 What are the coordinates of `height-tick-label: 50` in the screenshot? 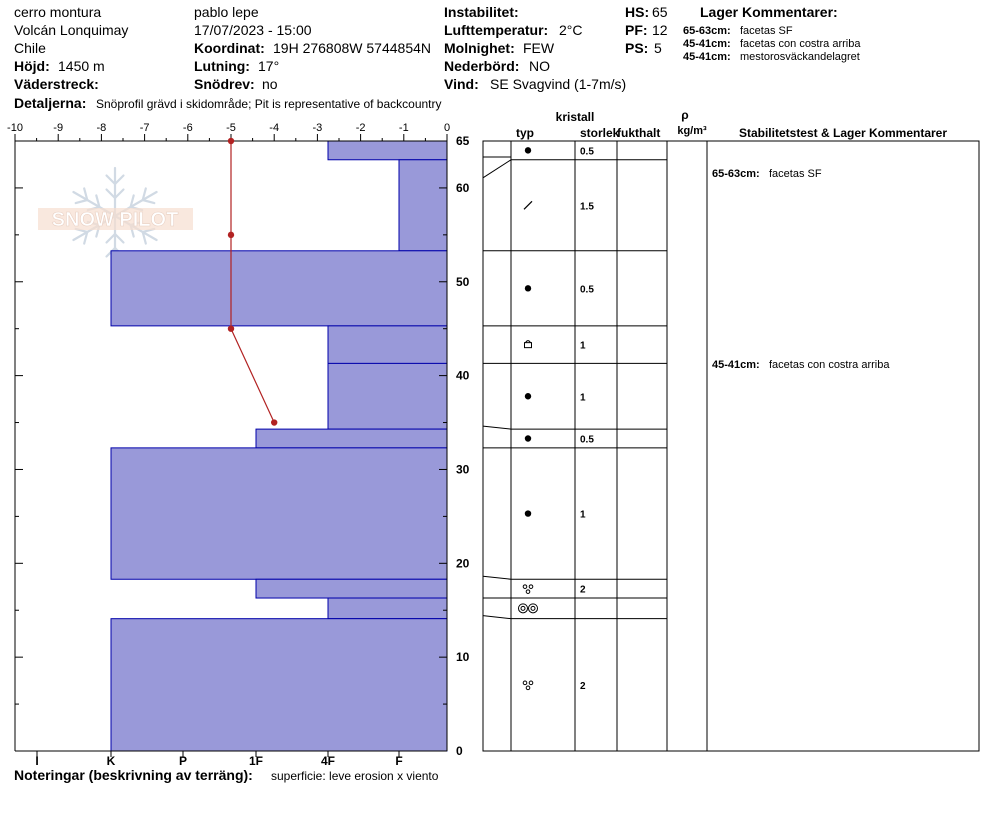 It's located at (463, 282).